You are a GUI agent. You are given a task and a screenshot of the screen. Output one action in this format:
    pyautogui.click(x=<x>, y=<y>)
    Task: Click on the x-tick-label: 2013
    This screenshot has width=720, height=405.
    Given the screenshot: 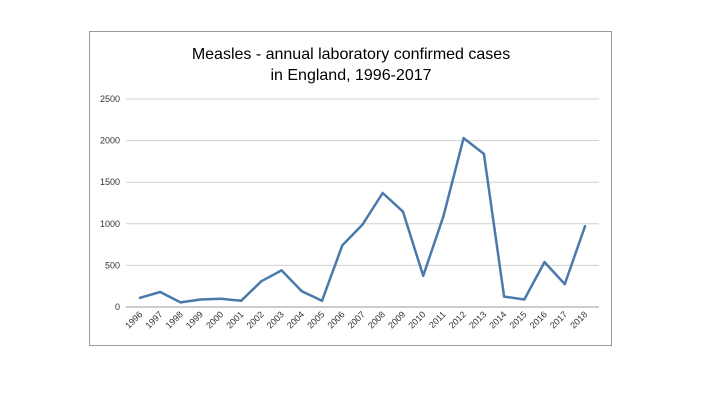 What is the action you would take?
    pyautogui.click(x=477, y=319)
    